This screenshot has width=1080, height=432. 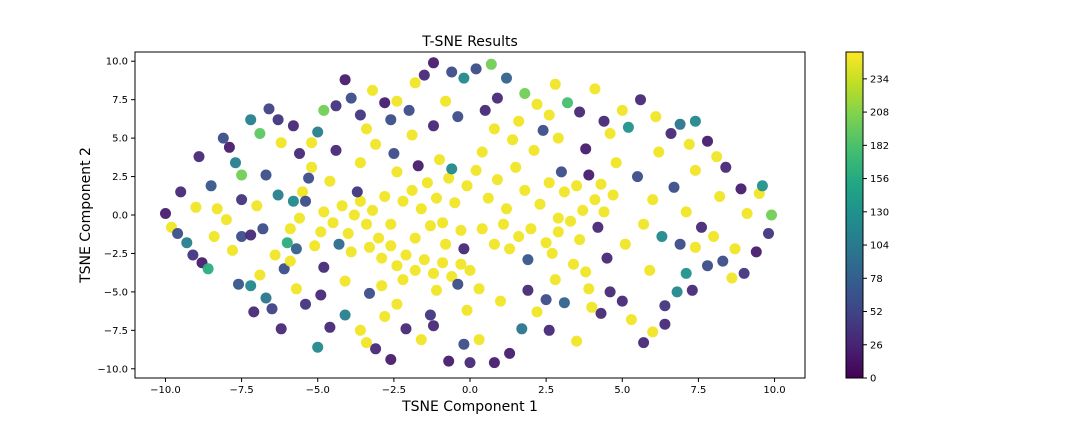 I want to click on colorbar: 0 26 52 78 104 130 156 182 208 234, so click(x=867, y=218).